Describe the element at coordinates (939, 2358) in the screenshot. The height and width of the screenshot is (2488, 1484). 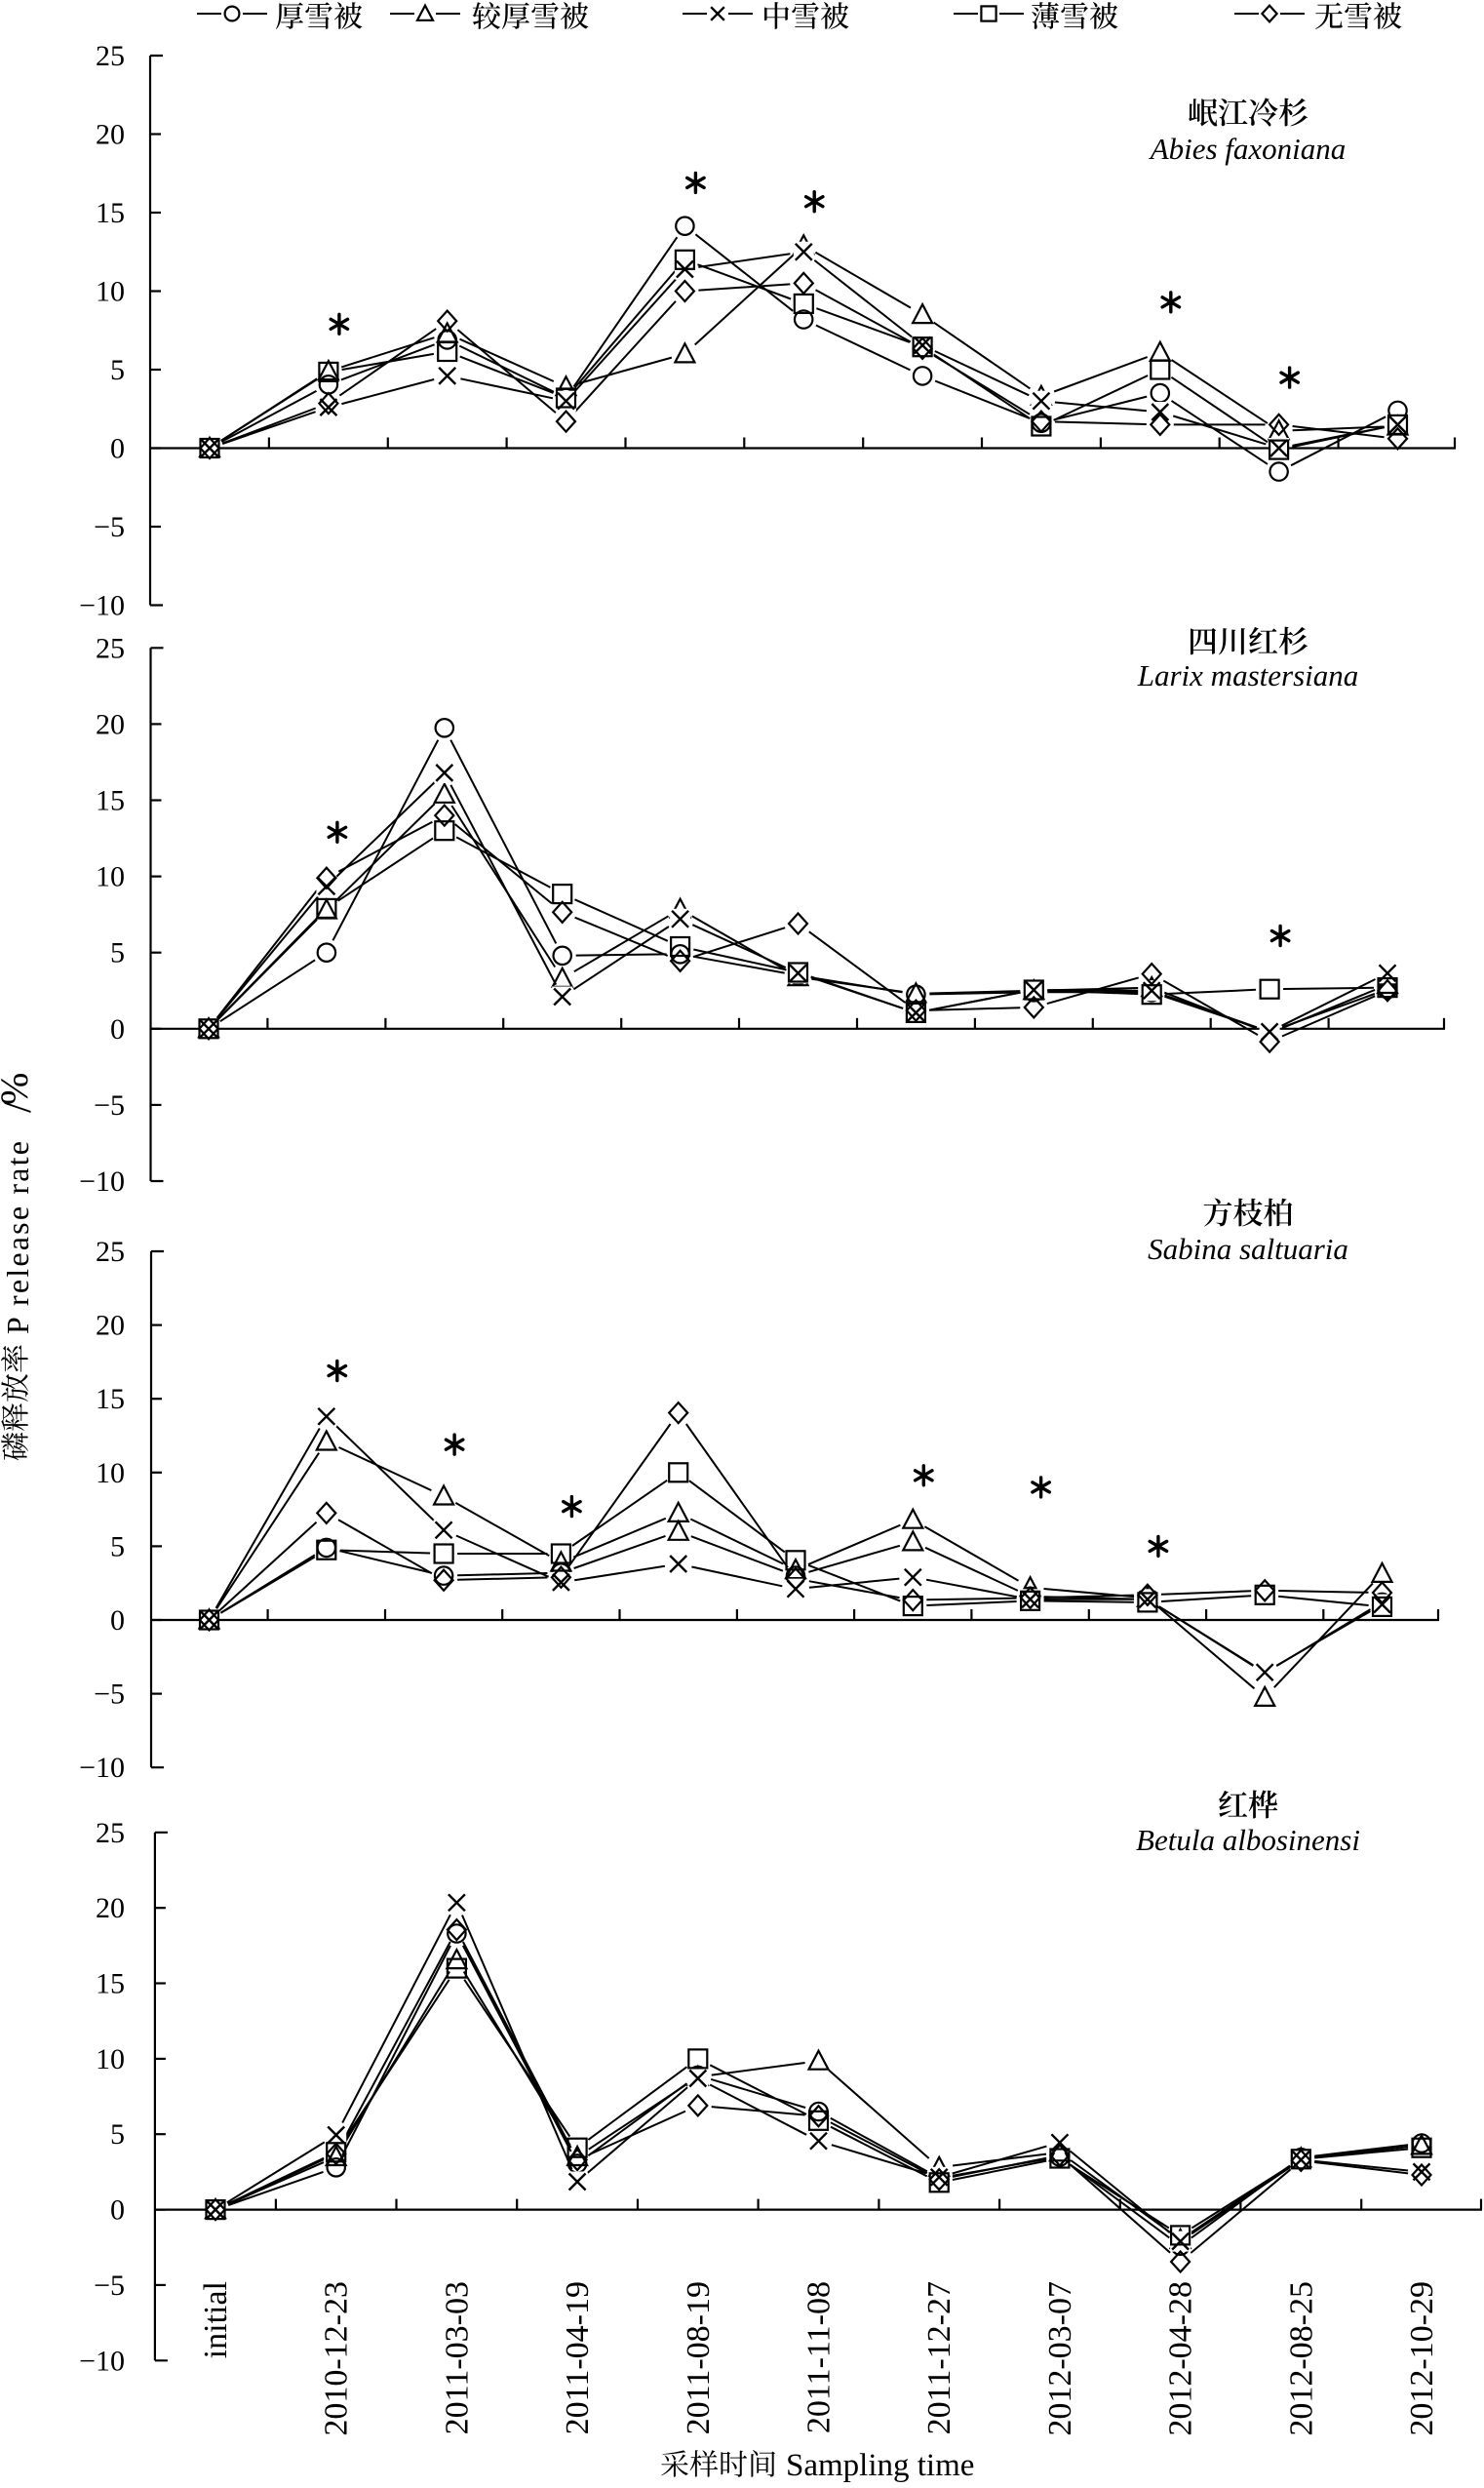
I see `svg-text: 2011-12-27` at that location.